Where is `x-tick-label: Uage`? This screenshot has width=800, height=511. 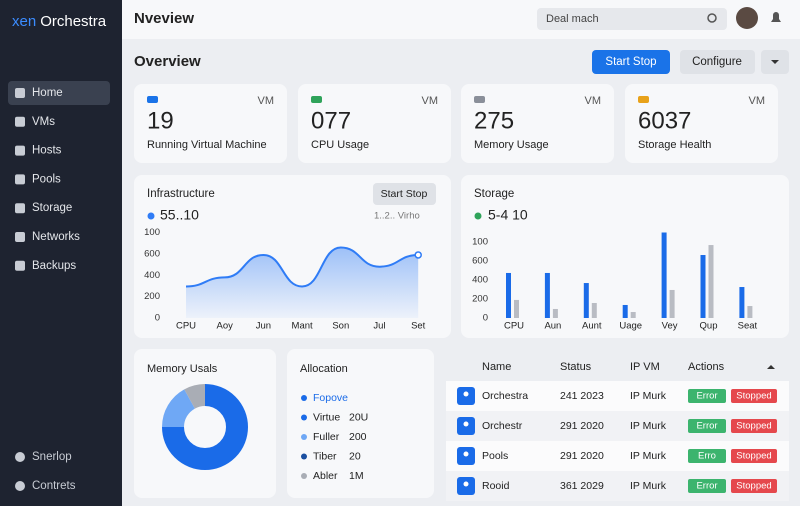 x-tick-label: Uage is located at coordinates (630, 326).